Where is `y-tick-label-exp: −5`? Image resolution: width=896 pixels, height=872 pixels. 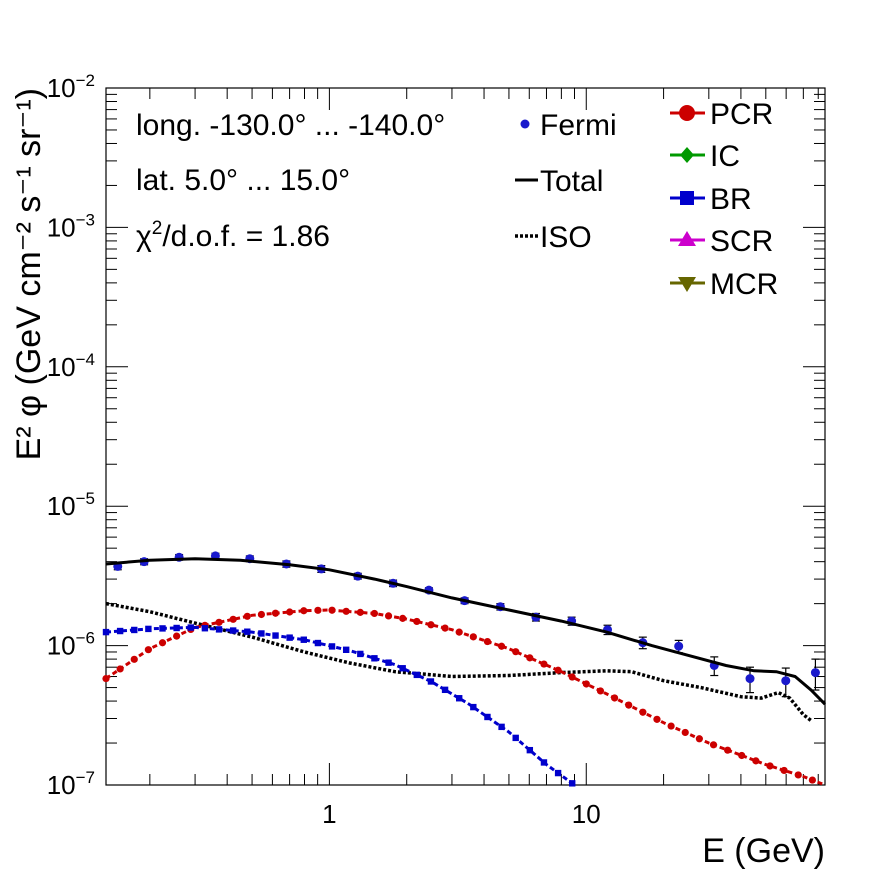 y-tick-label-exp: −5 is located at coordinates (85, 498).